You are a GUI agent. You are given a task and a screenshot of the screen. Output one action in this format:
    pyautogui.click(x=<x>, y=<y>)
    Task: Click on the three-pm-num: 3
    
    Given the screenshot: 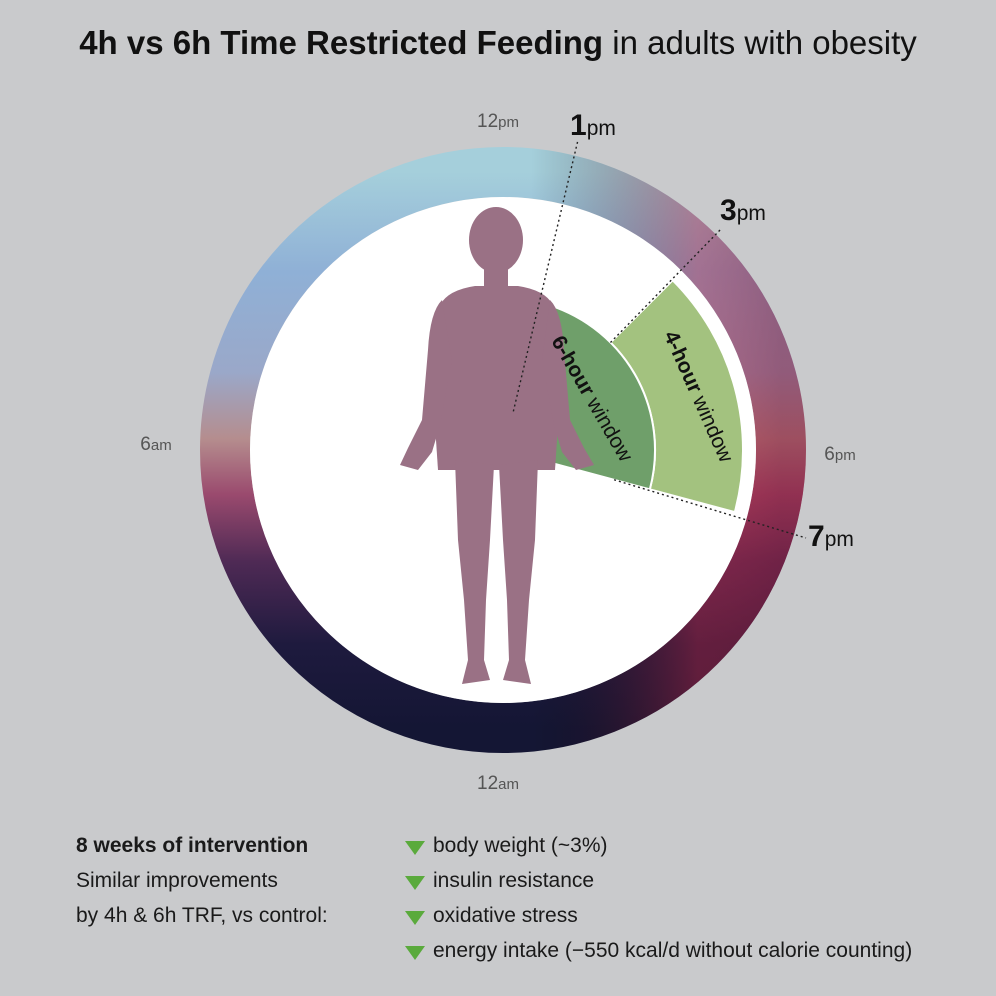 What is the action you would take?
    pyautogui.click(x=728, y=210)
    